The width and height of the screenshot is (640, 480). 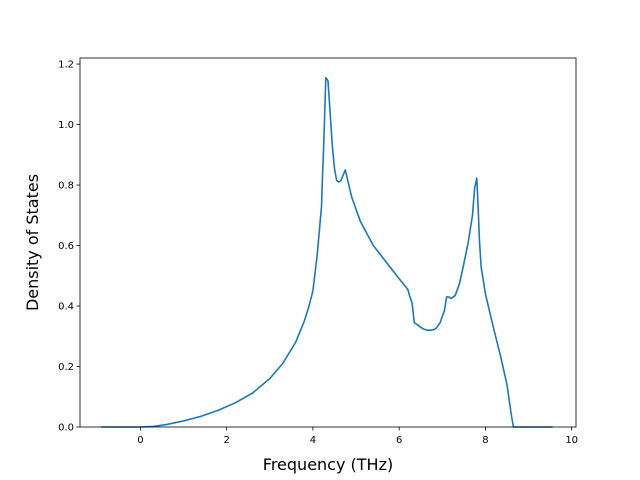 I want to click on y-axis-label: Density of States, so click(x=32, y=242).